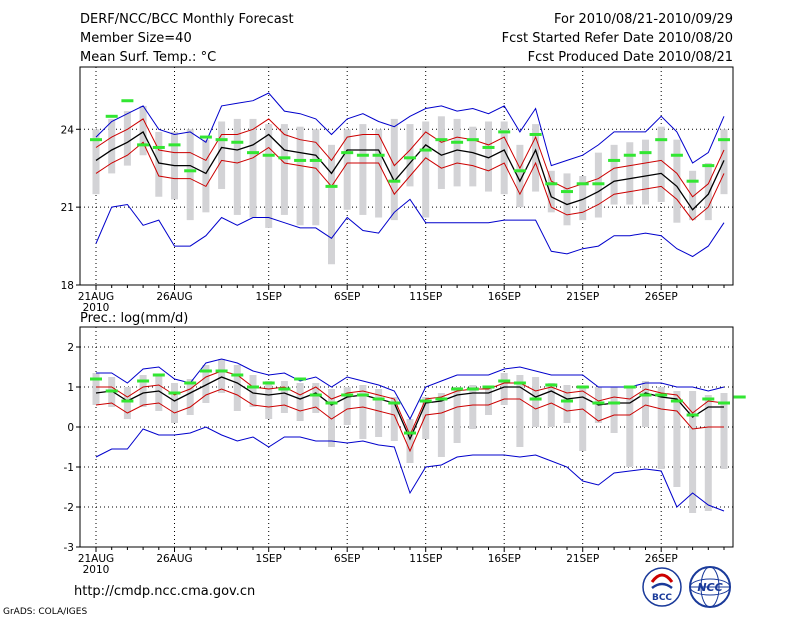 Image resolution: width=800 pixels, height=618 pixels. I want to click on prec-xtick-label: 1SEP, so click(269, 559).